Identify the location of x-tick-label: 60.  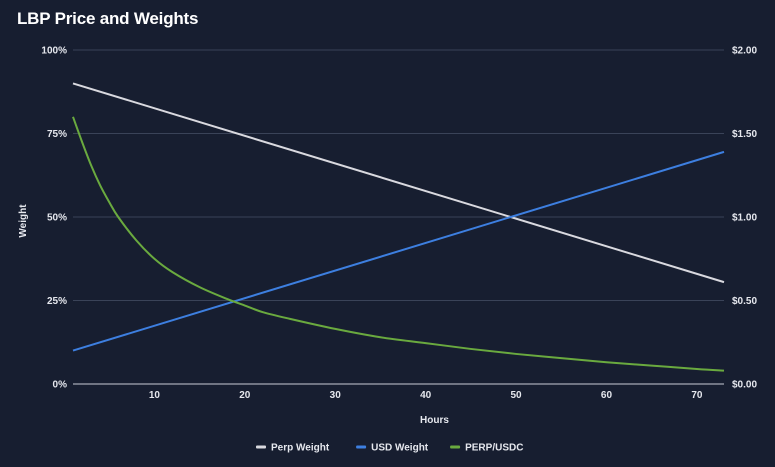
(607, 395).